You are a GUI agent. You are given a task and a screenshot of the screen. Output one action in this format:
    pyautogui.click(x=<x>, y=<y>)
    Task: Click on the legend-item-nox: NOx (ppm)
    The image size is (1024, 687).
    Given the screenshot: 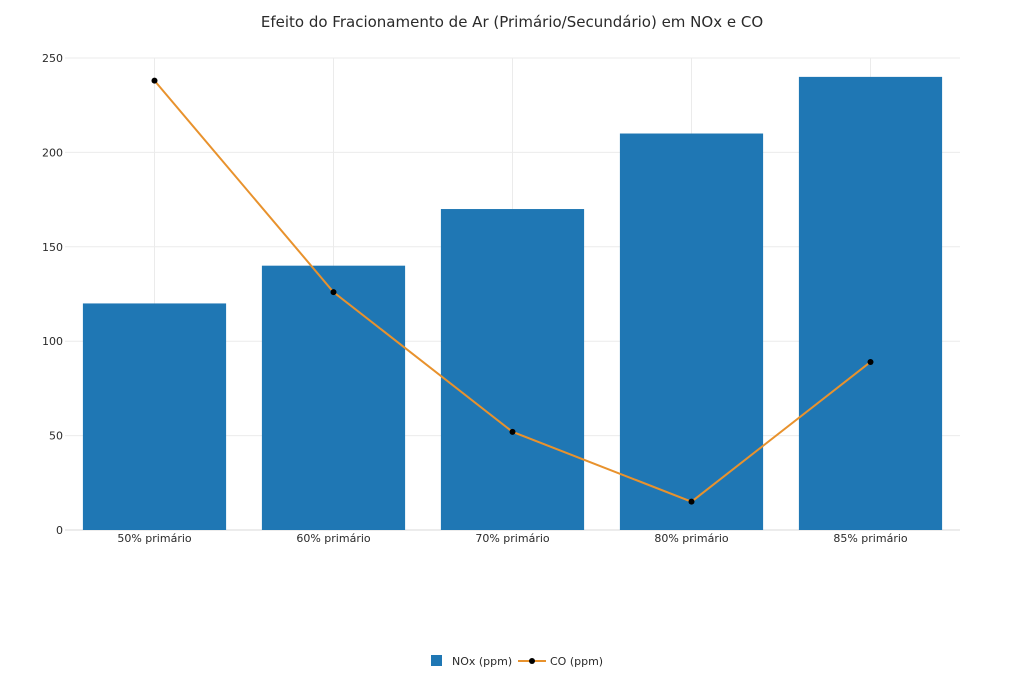 What is the action you would take?
    pyautogui.click(x=471, y=661)
    